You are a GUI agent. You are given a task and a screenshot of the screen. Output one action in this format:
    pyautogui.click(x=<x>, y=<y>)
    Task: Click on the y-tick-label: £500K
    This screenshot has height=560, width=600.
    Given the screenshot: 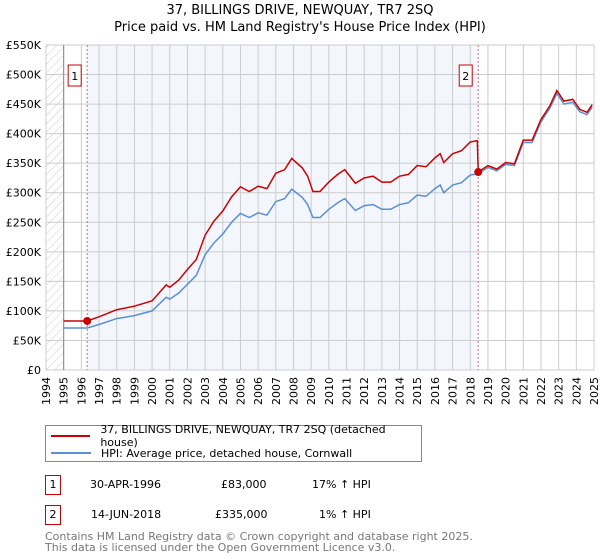 What is the action you would take?
    pyautogui.click(x=24, y=75)
    